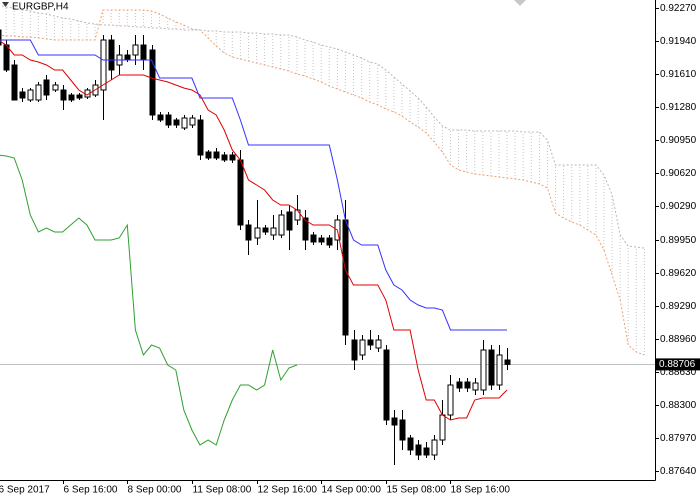 The width and height of the screenshot is (700, 500). I want to click on scroll-marker, so click(520, 3).